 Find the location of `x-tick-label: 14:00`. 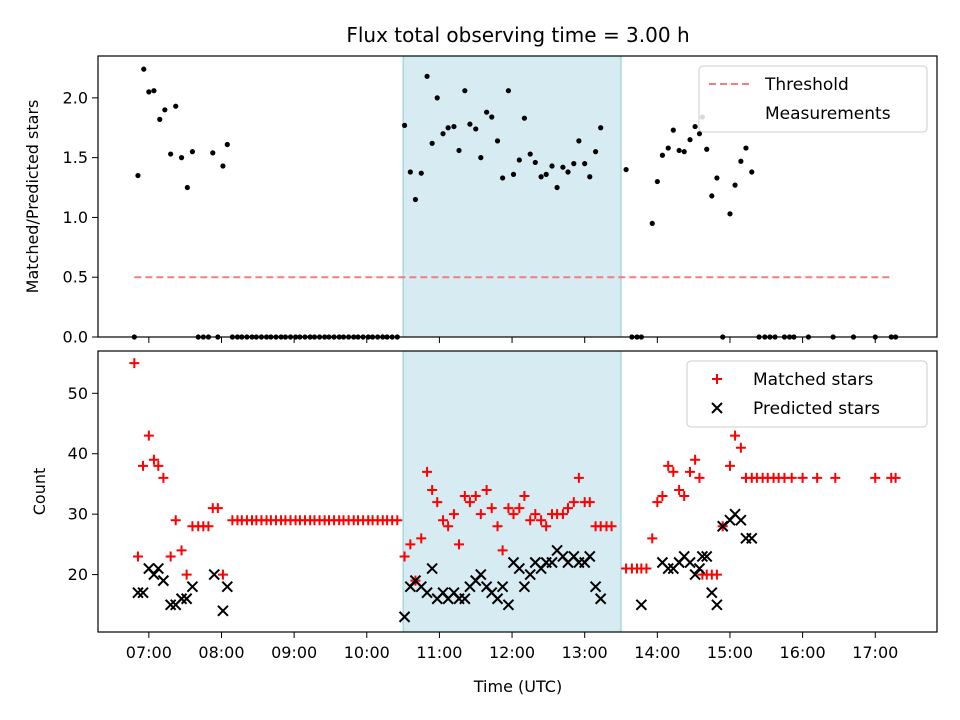

x-tick-label: 14:00 is located at coordinates (657, 652).